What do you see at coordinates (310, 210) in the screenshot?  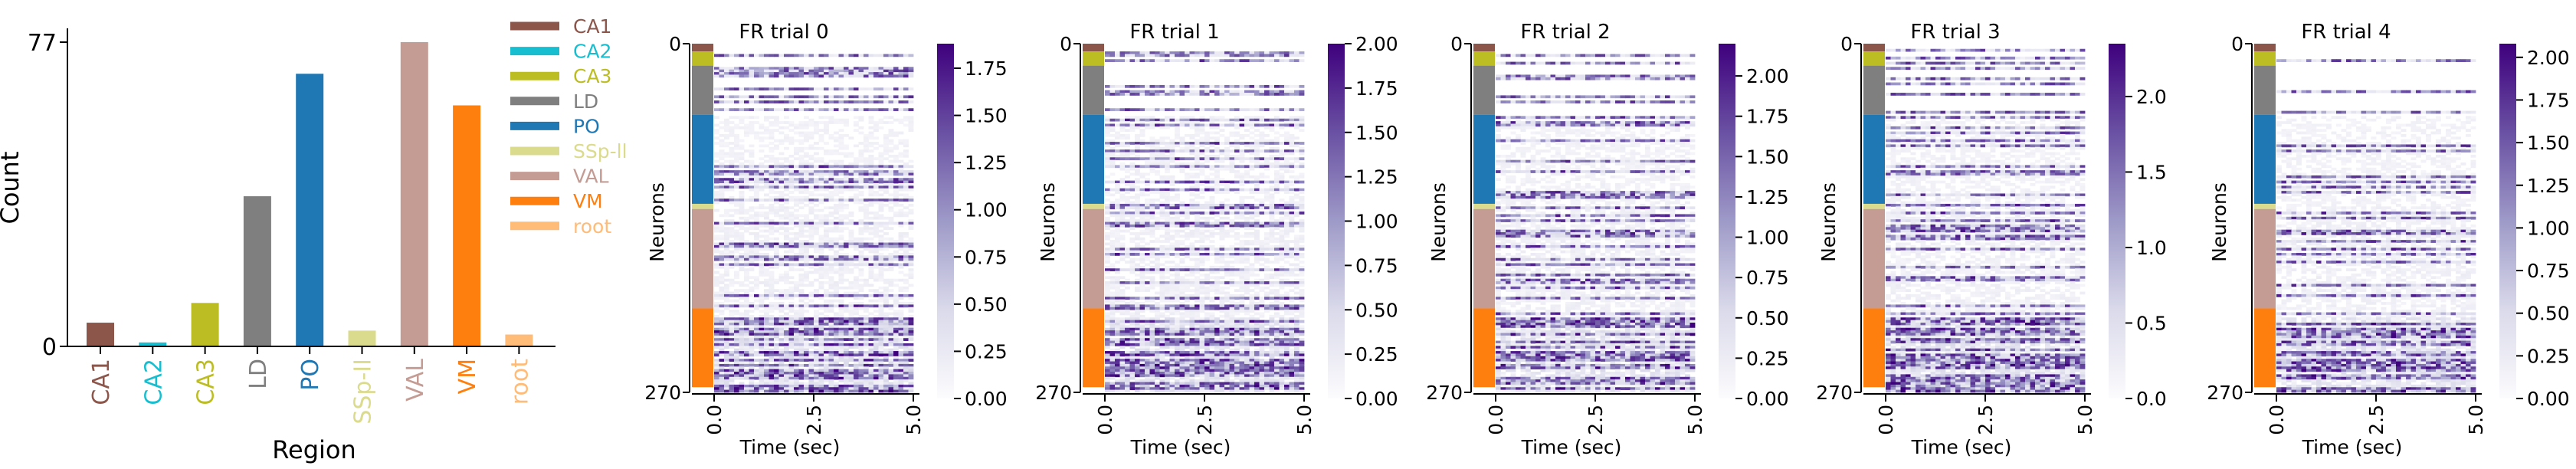 I see `bar-po` at bounding box center [310, 210].